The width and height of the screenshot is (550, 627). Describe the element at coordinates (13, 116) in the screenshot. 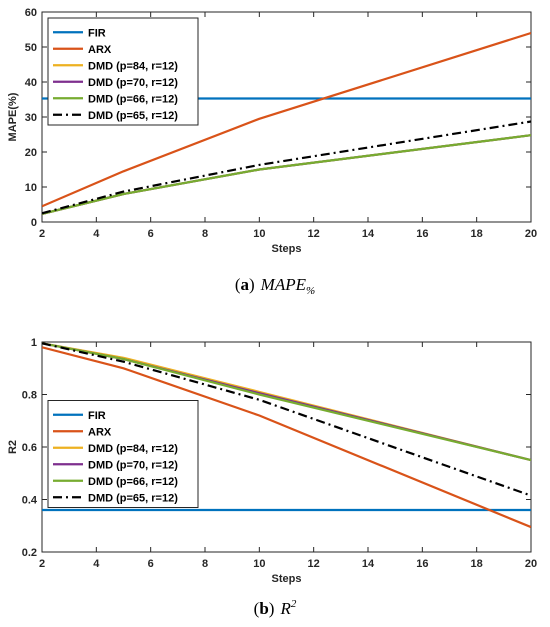

I see `y-axis-label: MAPE(%)` at that location.